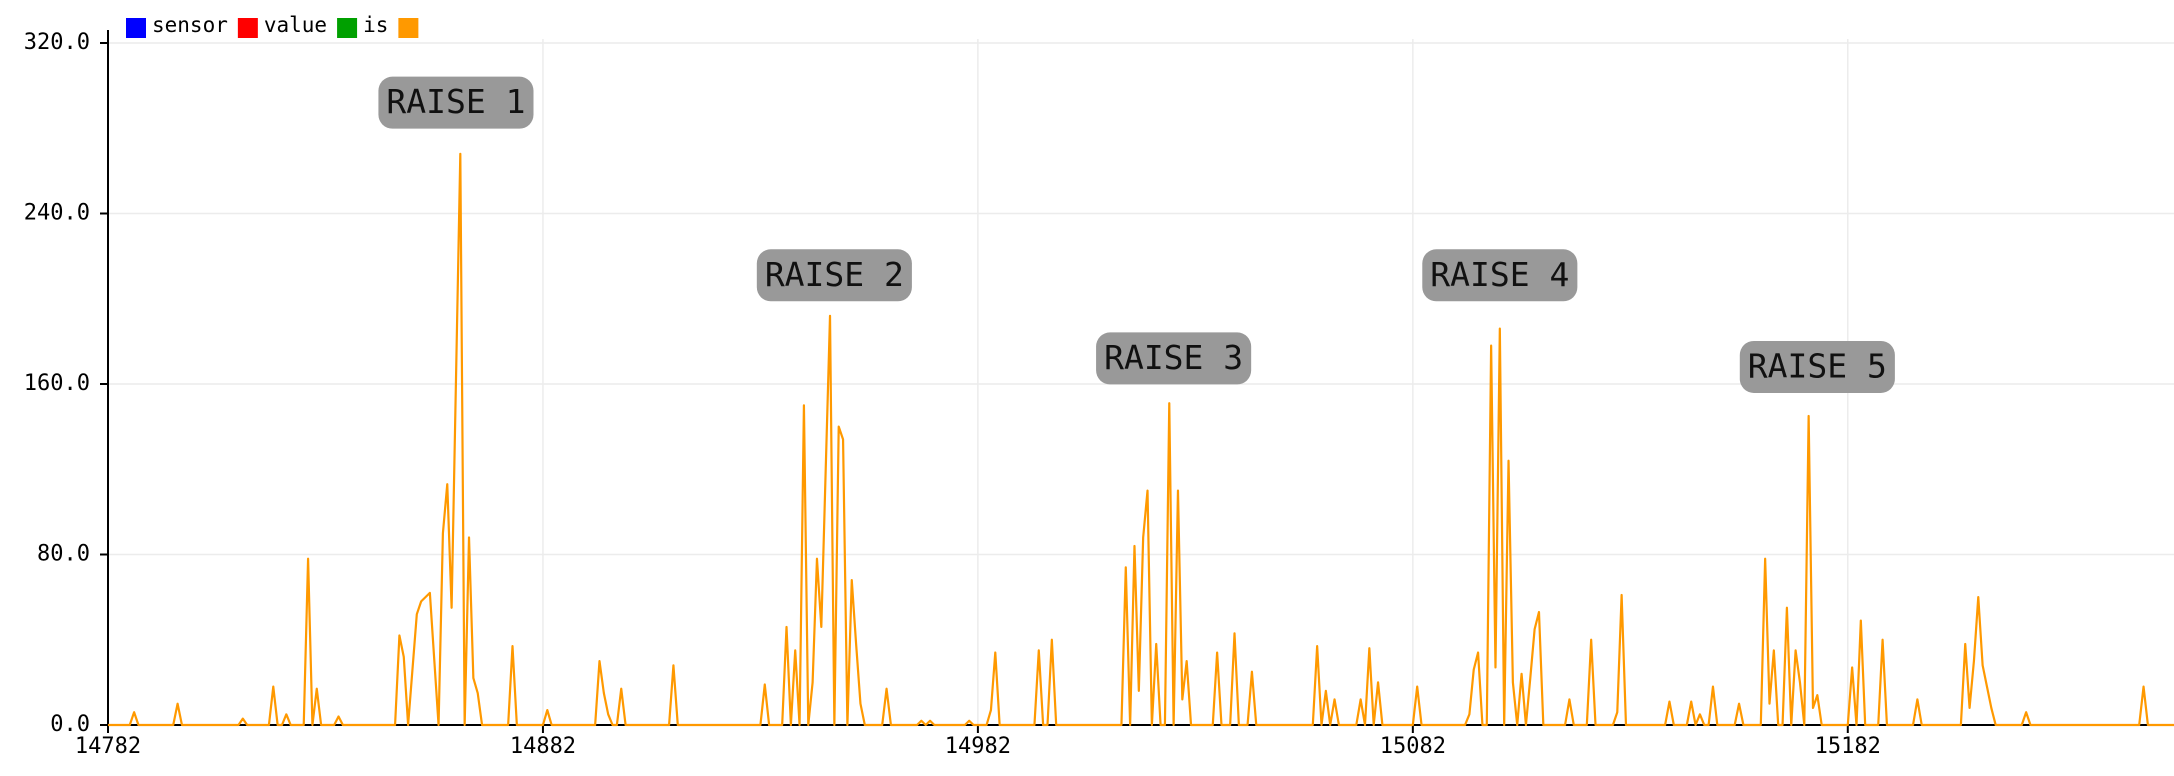  Describe the element at coordinates (375, 25) in the screenshot. I see `legend-label: is` at that location.